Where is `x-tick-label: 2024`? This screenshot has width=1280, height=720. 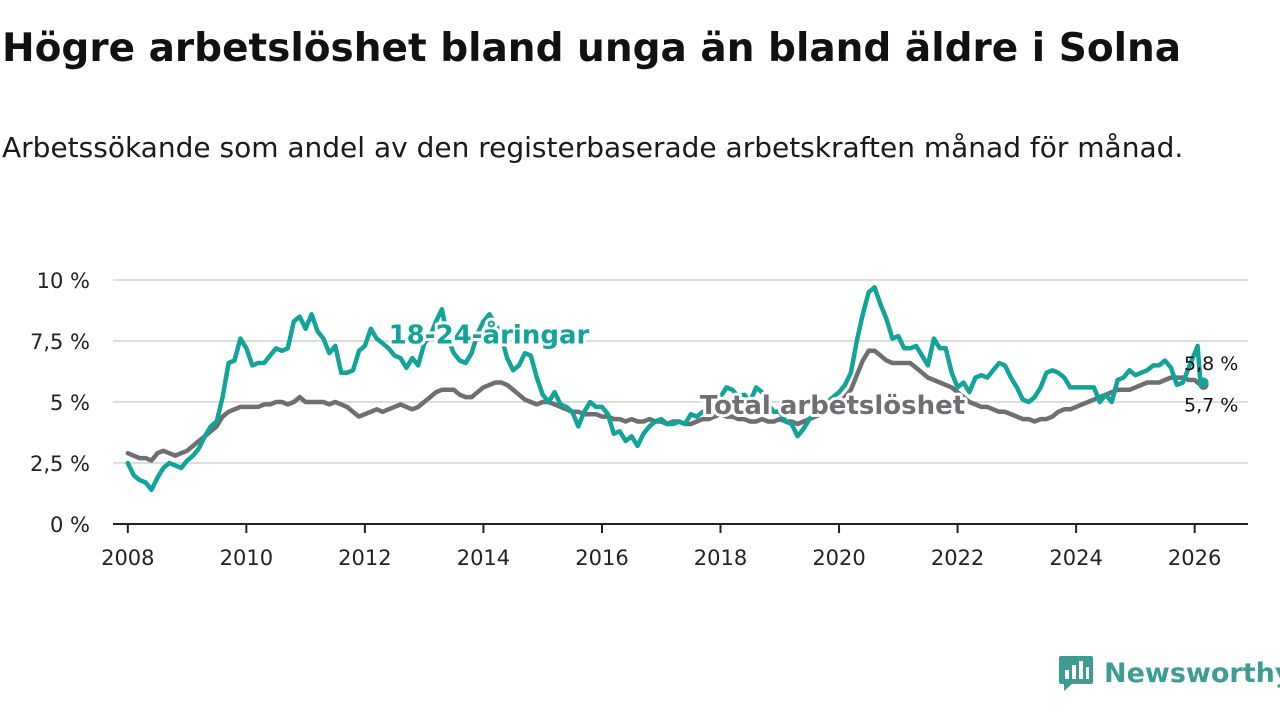
x-tick-label: 2024 is located at coordinates (1075, 558).